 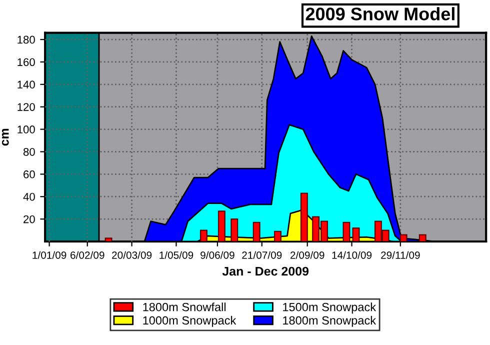 What do you see at coordinates (29, 196) in the screenshot?
I see `y-tick-label: 40` at bounding box center [29, 196].